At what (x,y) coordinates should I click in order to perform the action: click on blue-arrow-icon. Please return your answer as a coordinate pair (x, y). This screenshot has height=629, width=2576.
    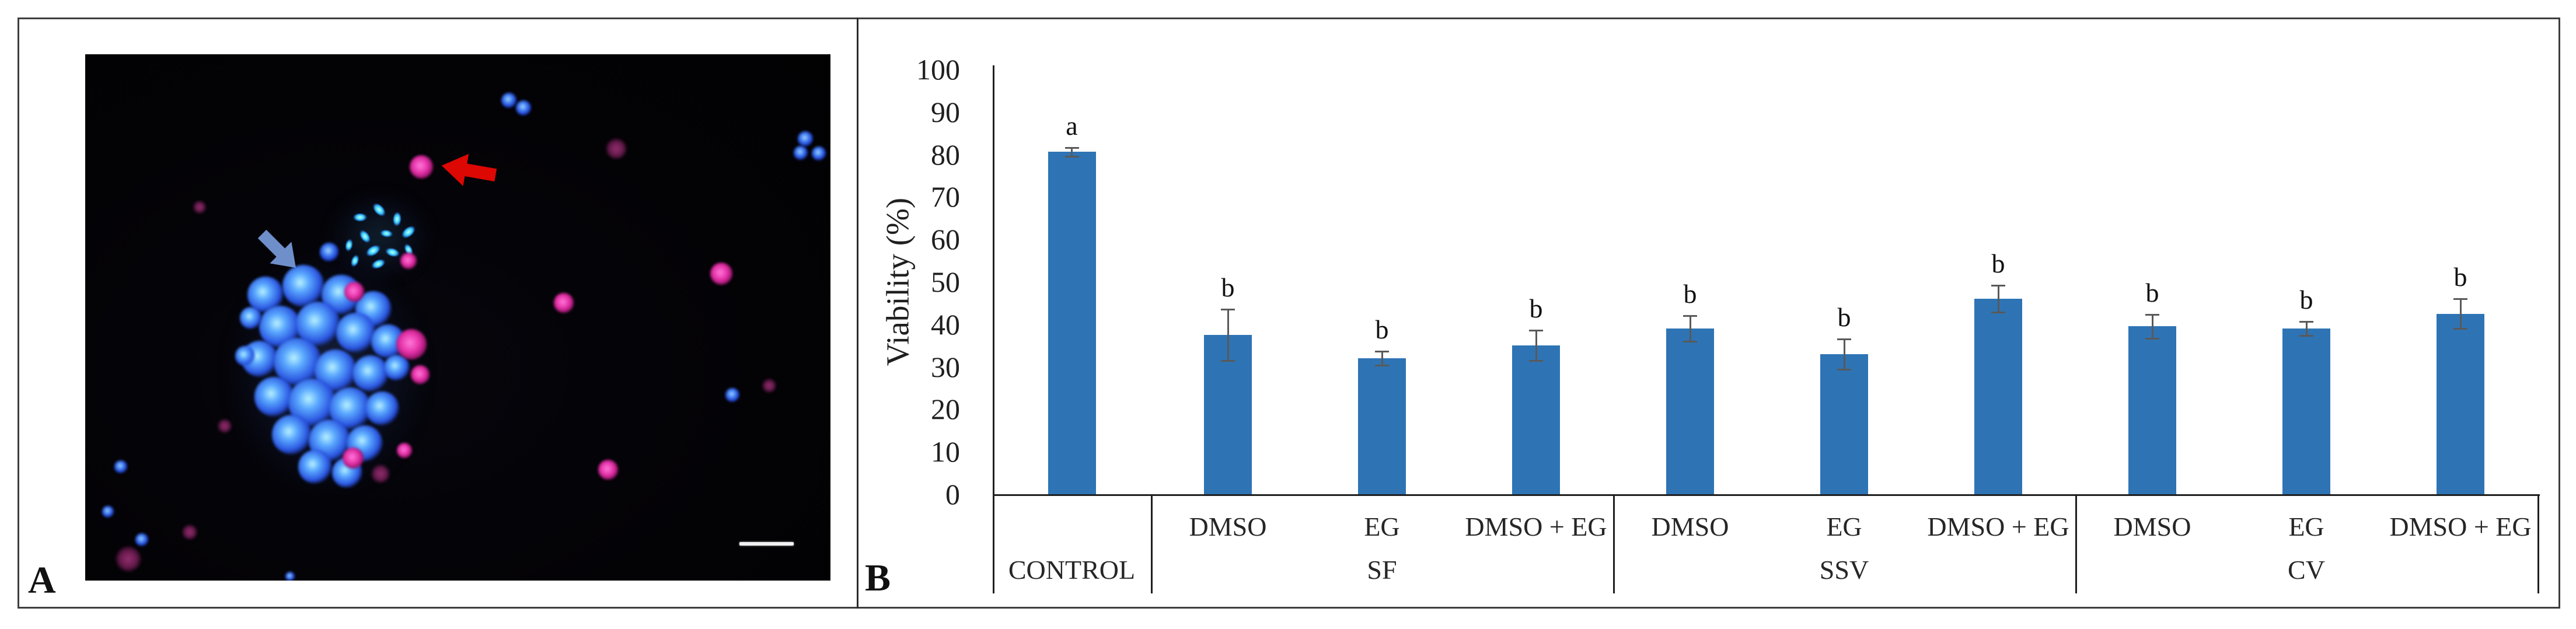
    Looking at the image, I should click on (279, 250).